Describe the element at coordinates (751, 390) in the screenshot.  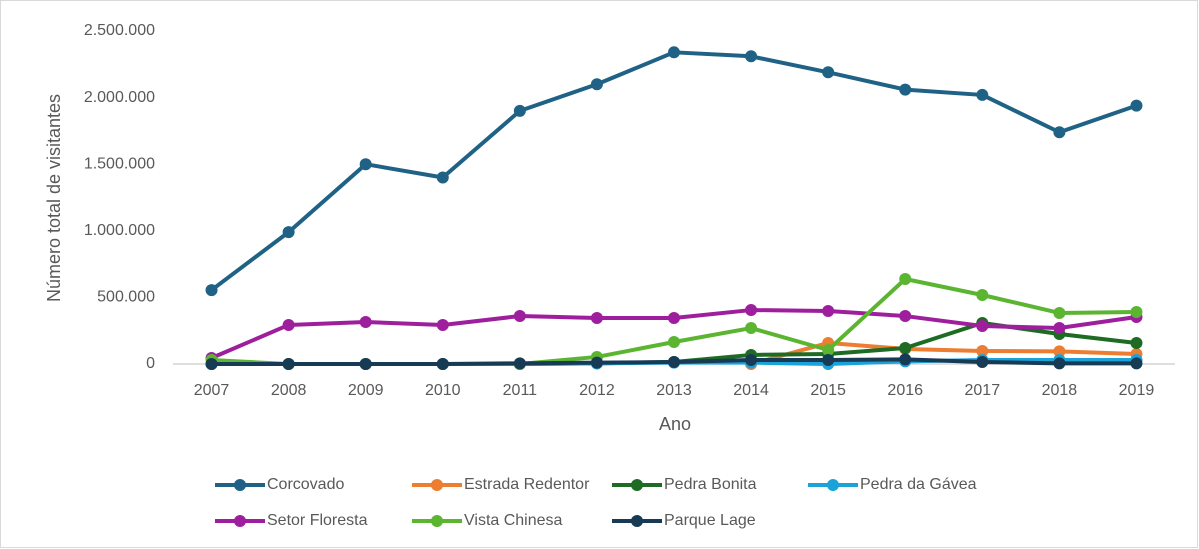
I see `x-tick-label: 2014` at that location.